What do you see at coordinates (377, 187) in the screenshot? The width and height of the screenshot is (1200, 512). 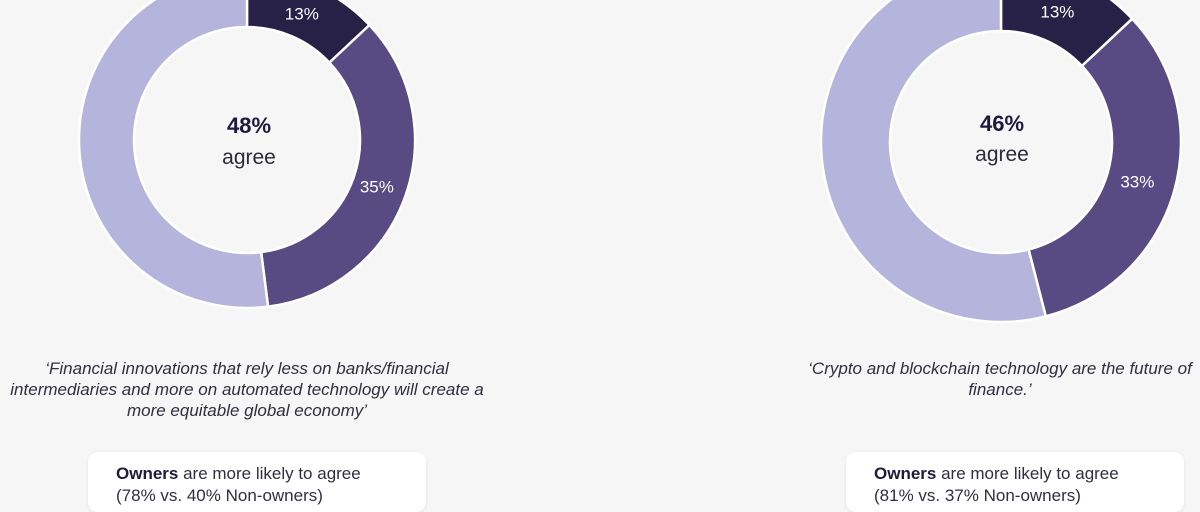 I see `slice-label-1: 35%` at bounding box center [377, 187].